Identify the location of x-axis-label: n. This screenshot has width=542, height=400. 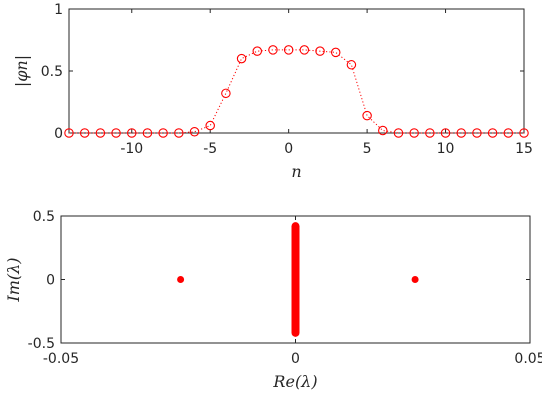
(296, 171).